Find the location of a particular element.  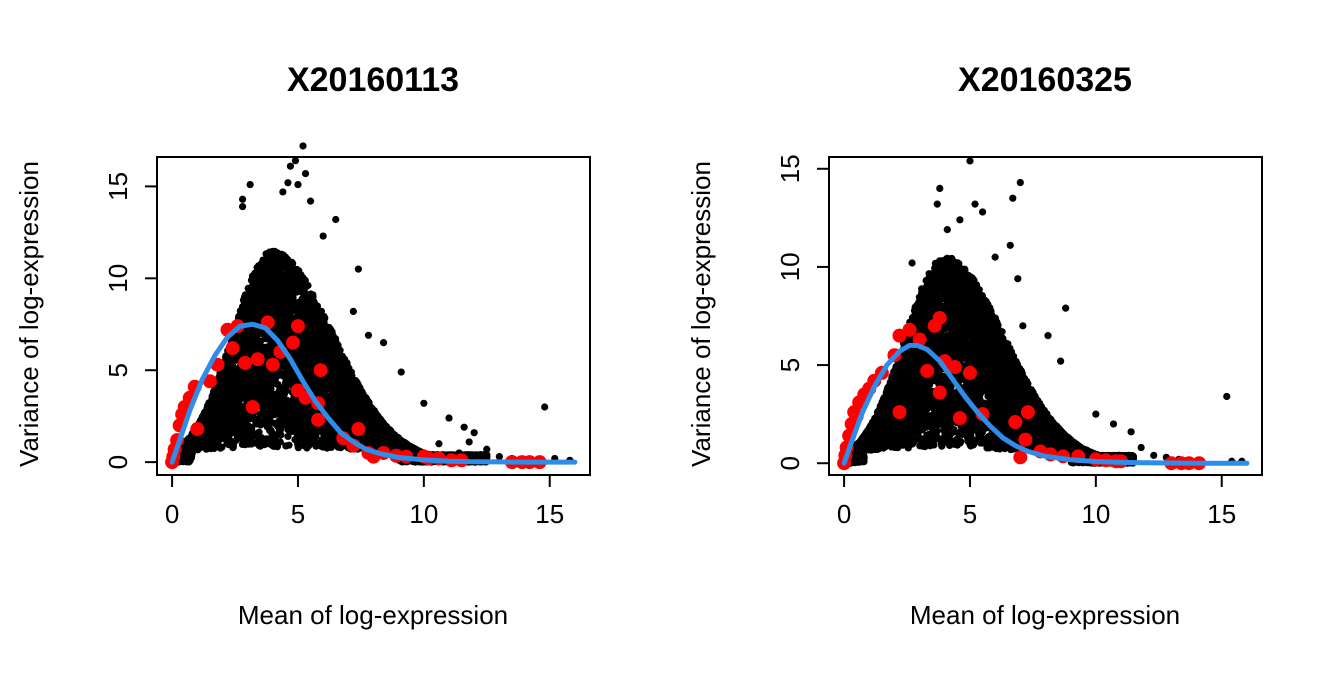

panel-1-y-axis-label: Variance of log-expression is located at coordinates (29, 314).